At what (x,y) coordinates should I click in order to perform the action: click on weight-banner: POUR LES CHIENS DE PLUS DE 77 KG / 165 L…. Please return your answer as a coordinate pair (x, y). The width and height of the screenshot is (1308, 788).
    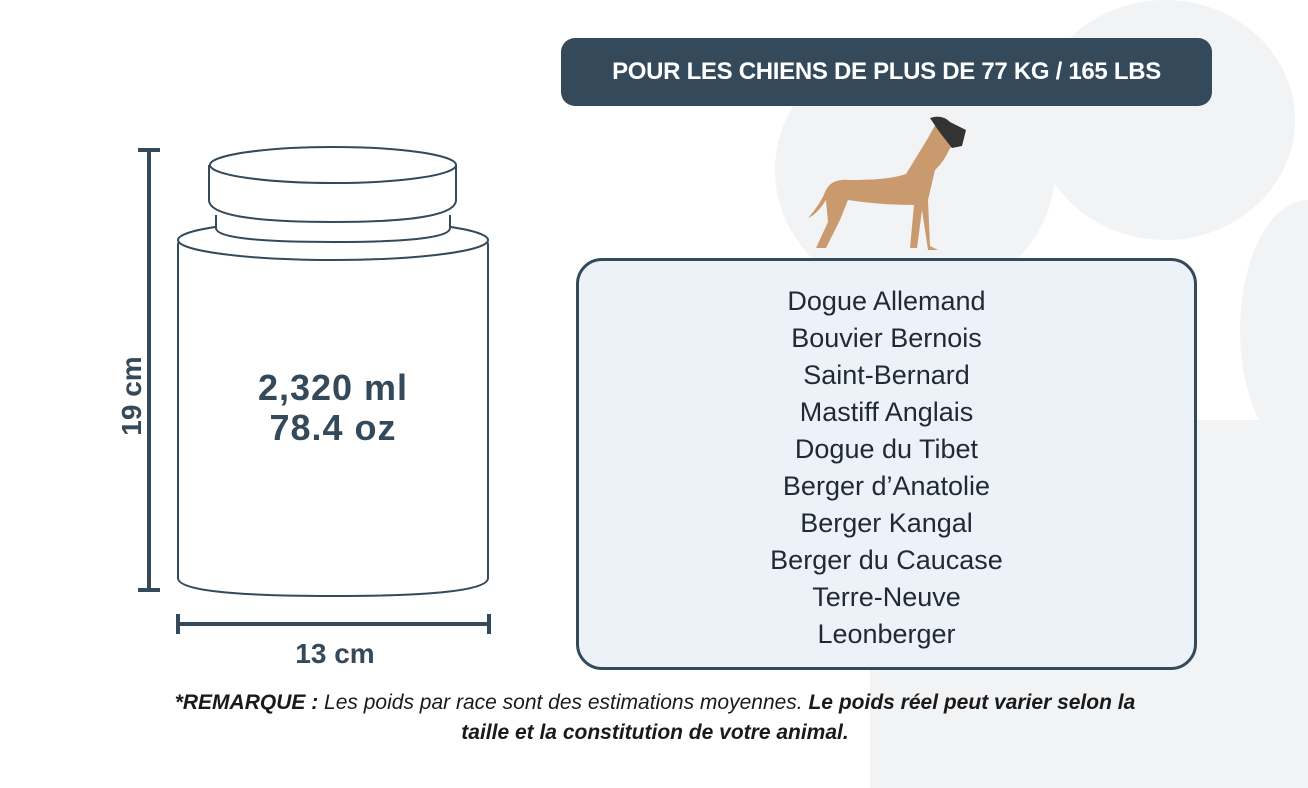
    Looking at the image, I should click on (886, 72).